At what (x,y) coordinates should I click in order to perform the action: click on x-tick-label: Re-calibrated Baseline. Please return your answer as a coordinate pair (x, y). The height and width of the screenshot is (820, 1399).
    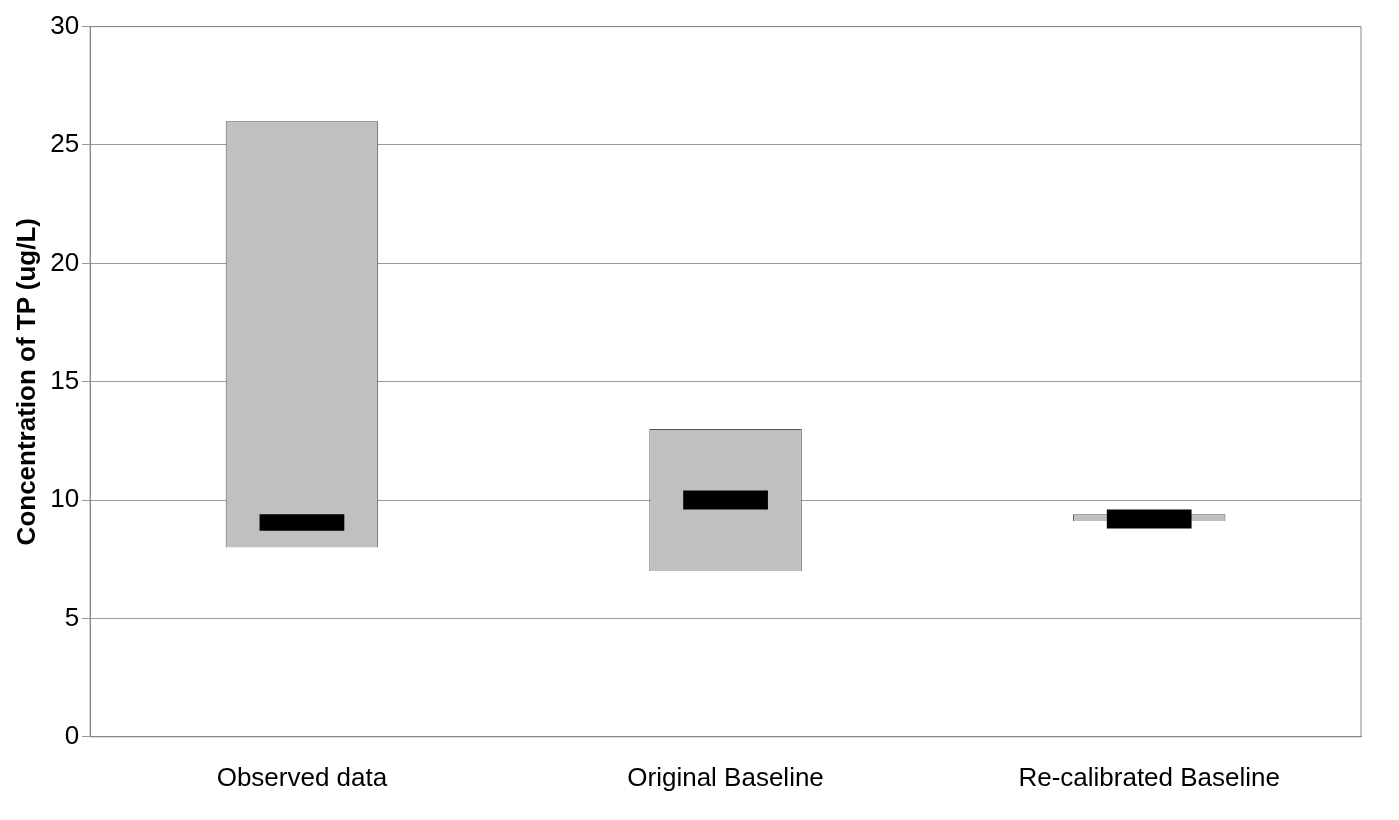
    Looking at the image, I should click on (1149, 776).